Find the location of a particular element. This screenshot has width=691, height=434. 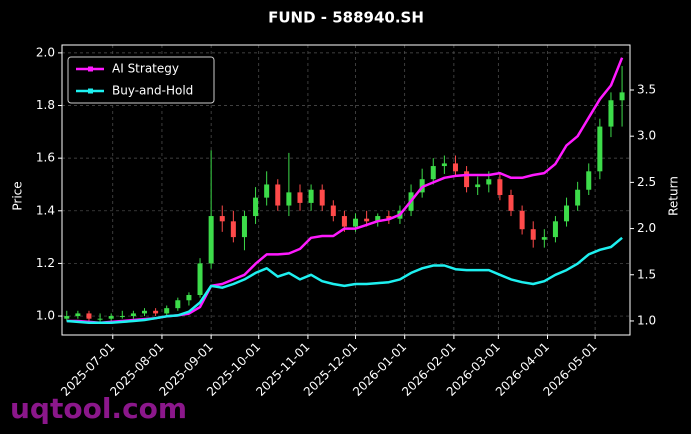

y2-tick-label: 2.5 is located at coordinates (646, 182).